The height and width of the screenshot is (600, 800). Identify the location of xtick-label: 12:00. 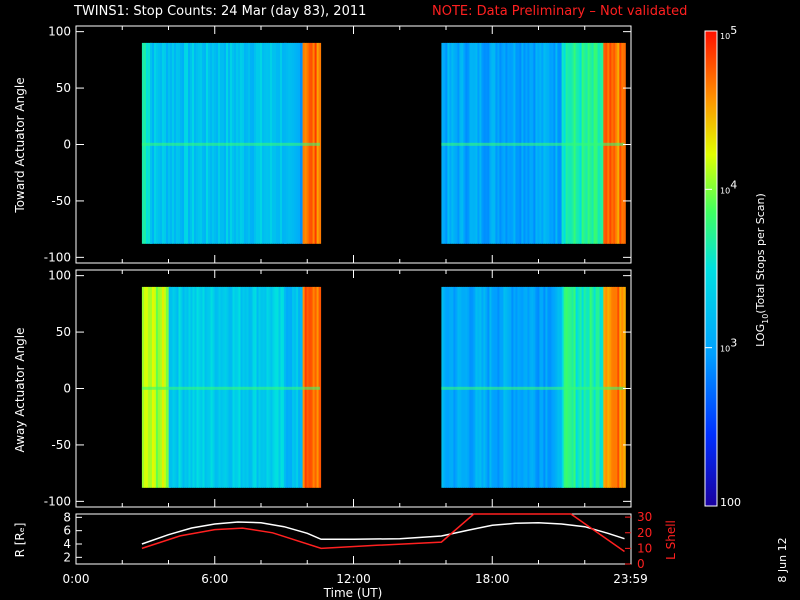
(353, 579).